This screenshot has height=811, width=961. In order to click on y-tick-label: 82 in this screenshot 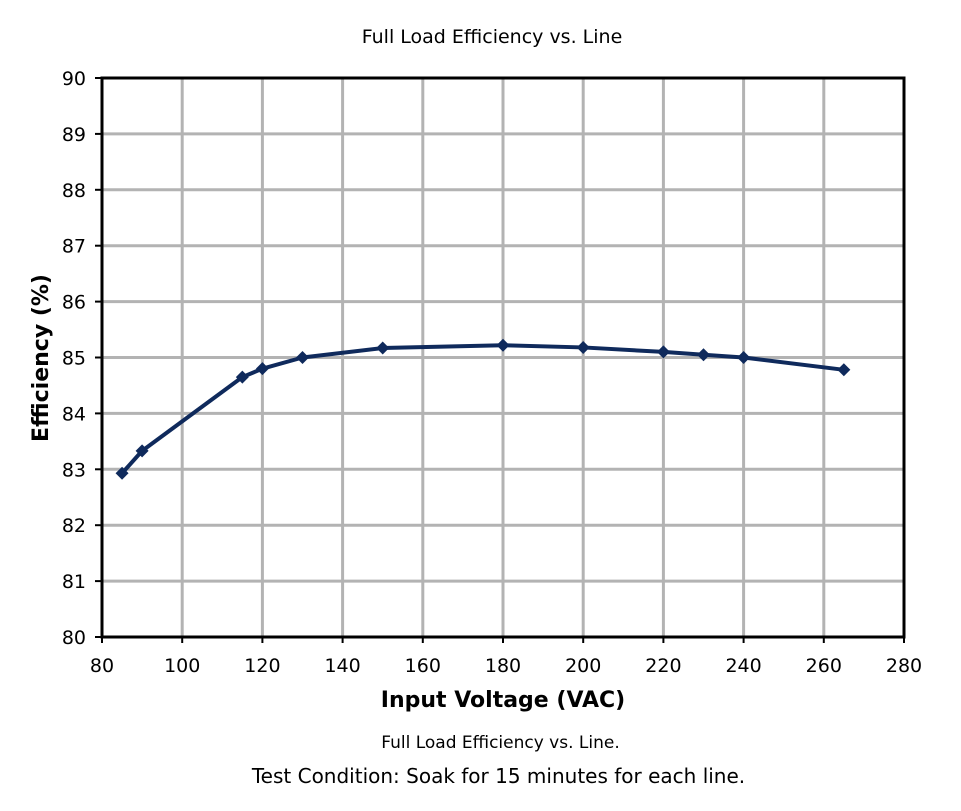, I will do `click(74, 526)`.